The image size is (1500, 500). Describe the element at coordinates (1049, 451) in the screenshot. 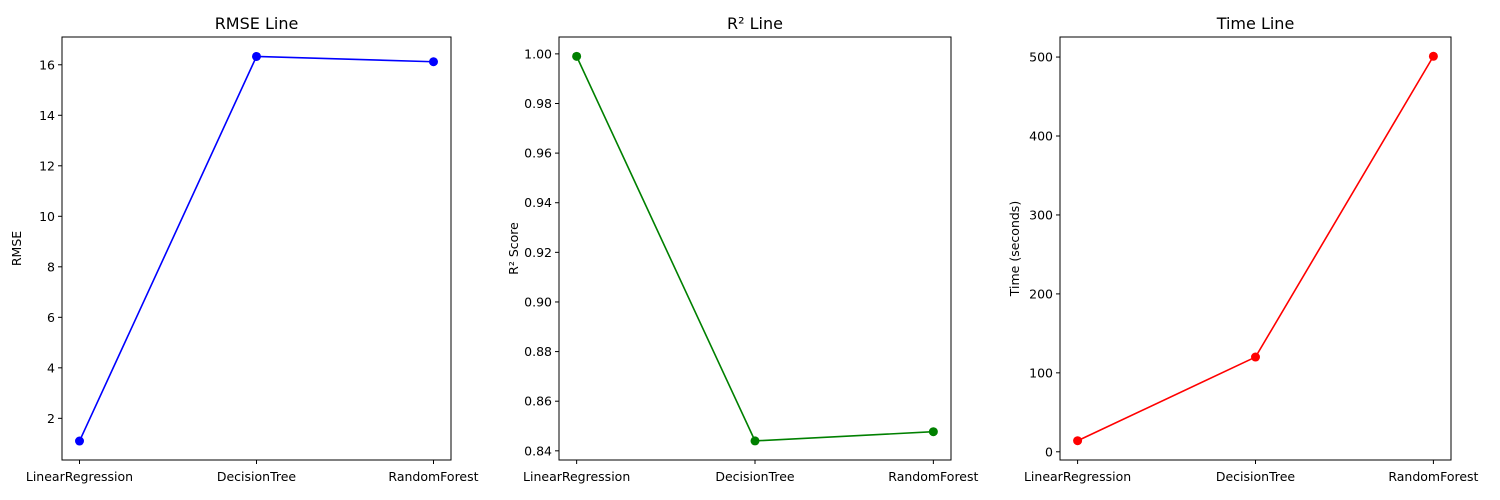

I see `y-tick-label: 0` at that location.